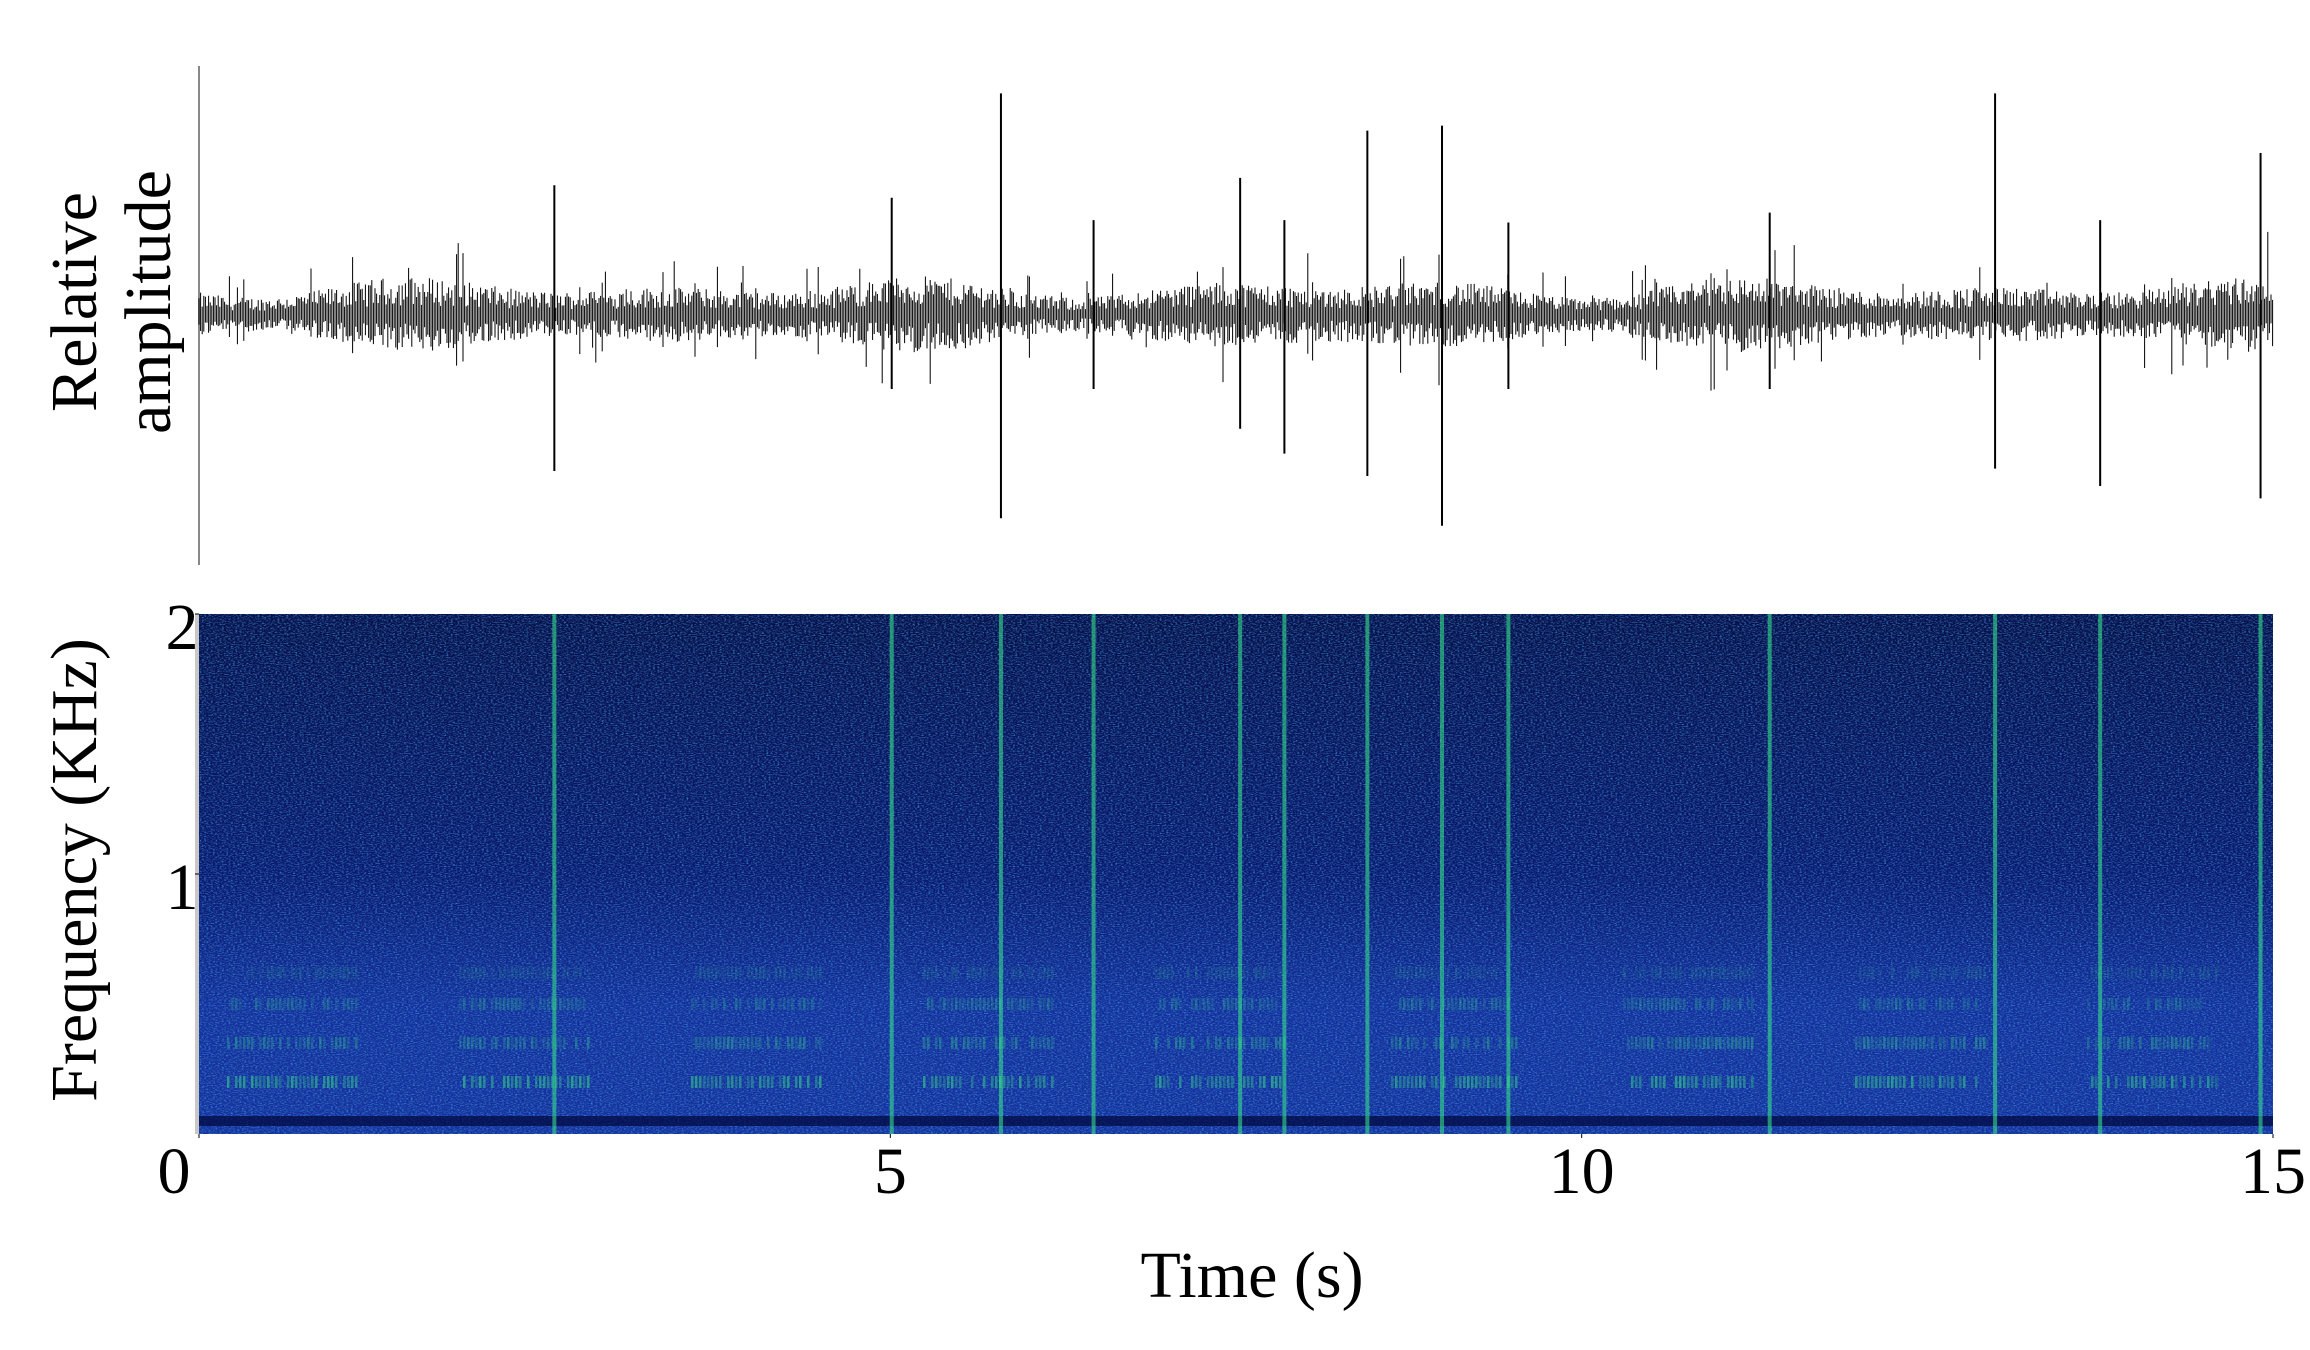 This screenshot has width=2310, height=1350. I want to click on y-axis-label: Frequency (KHz), so click(74, 870).